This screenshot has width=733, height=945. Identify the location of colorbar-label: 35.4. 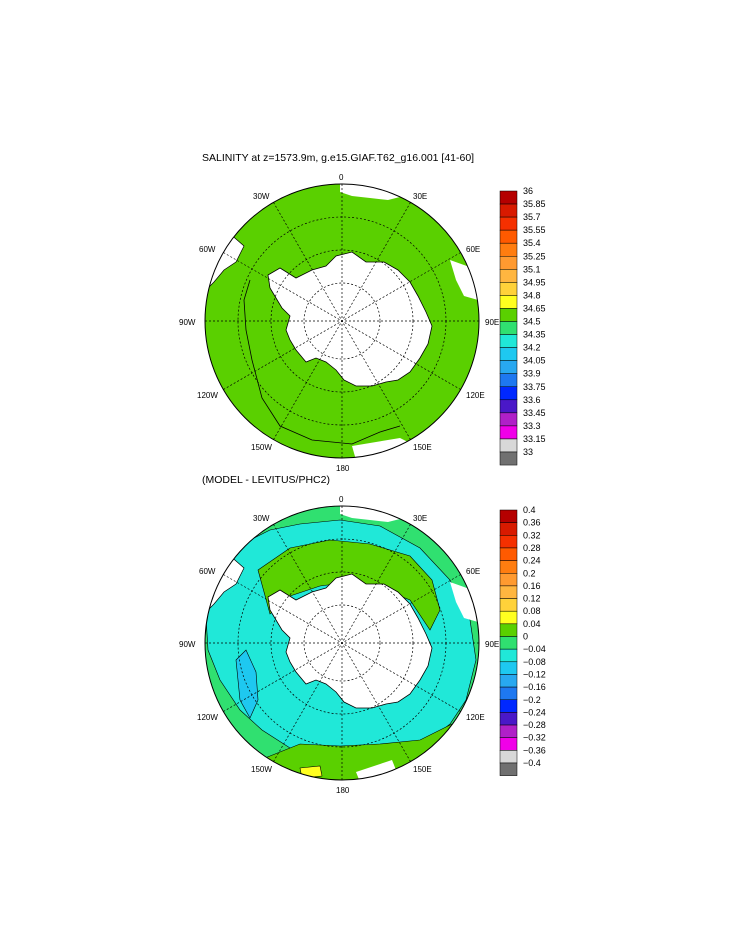
(532, 243).